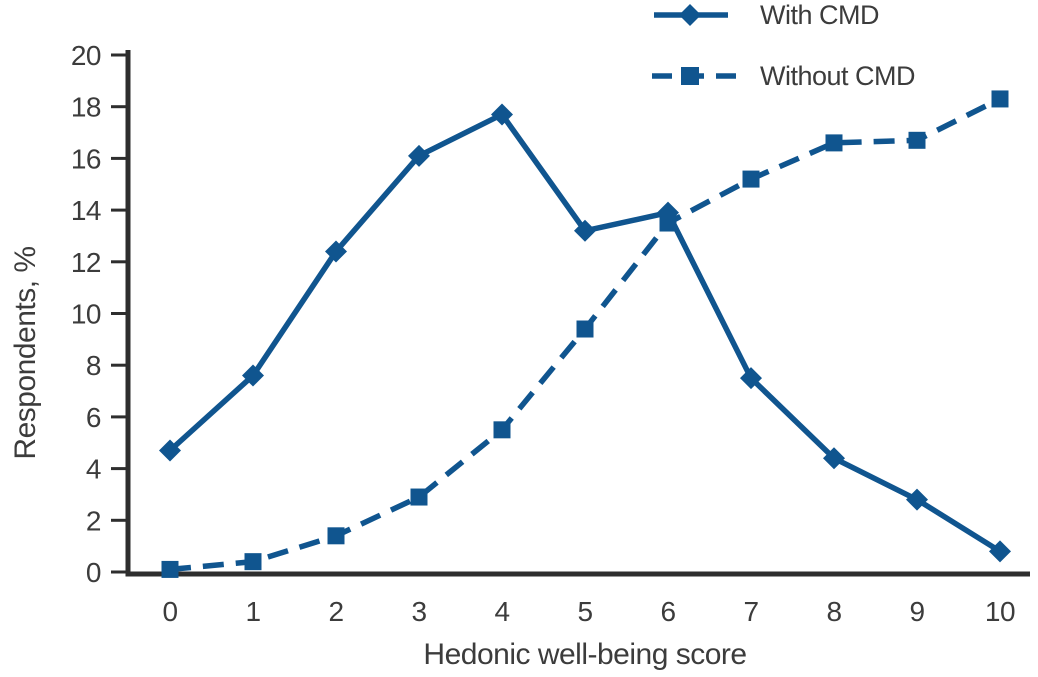 The height and width of the screenshot is (677, 1038). What do you see at coordinates (667, 611) in the screenshot?
I see `x-tick-label: 6` at bounding box center [667, 611].